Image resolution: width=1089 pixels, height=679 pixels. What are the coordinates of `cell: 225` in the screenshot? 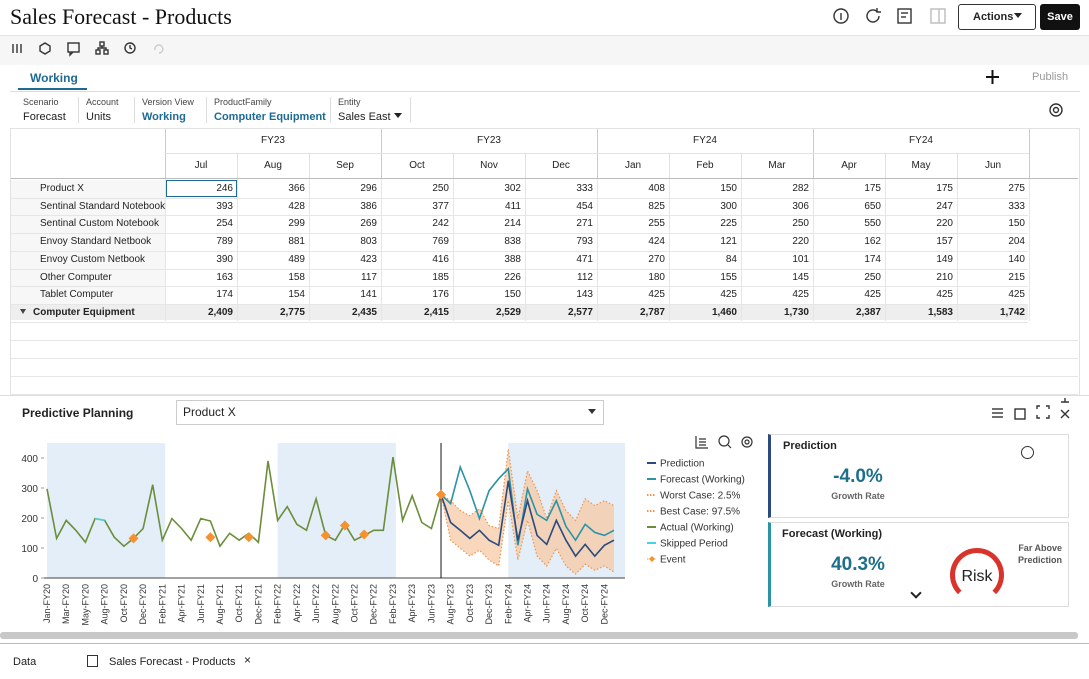 It's located at (728, 224).